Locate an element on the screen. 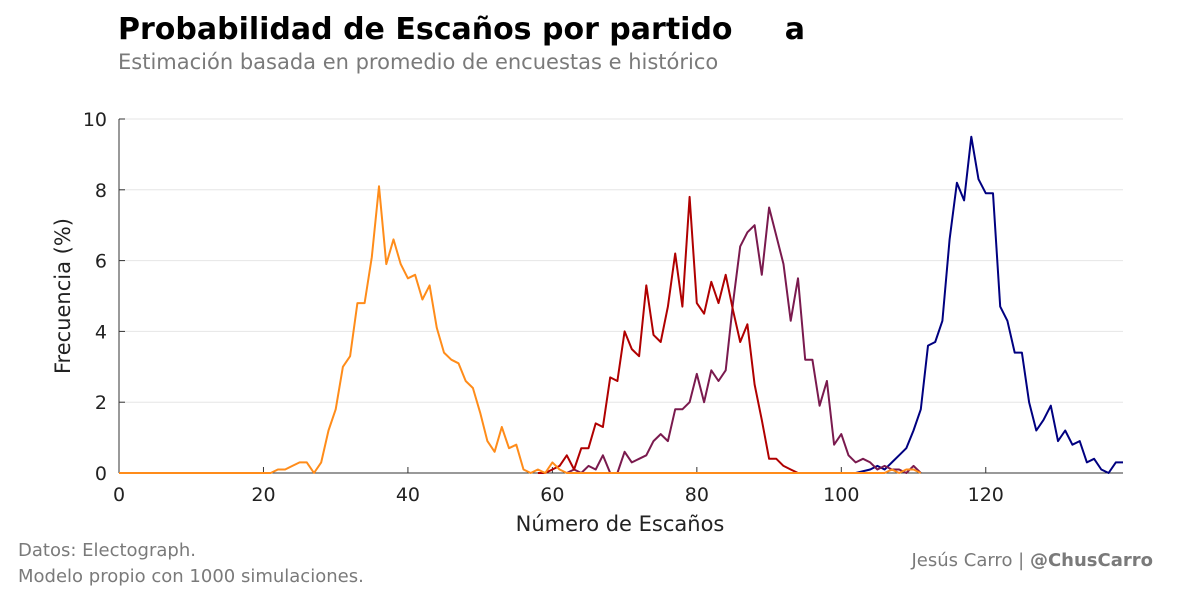 Image resolution: width=1181 pixels, height=591 pixels. chart-title: Probabilidad de Escaños por partido a is located at coordinates (461, 29).